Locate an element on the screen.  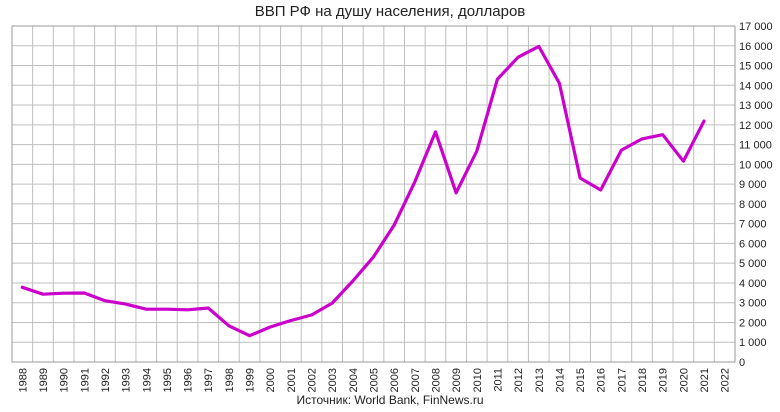
x-tick-label: 1998 is located at coordinates (230, 380).